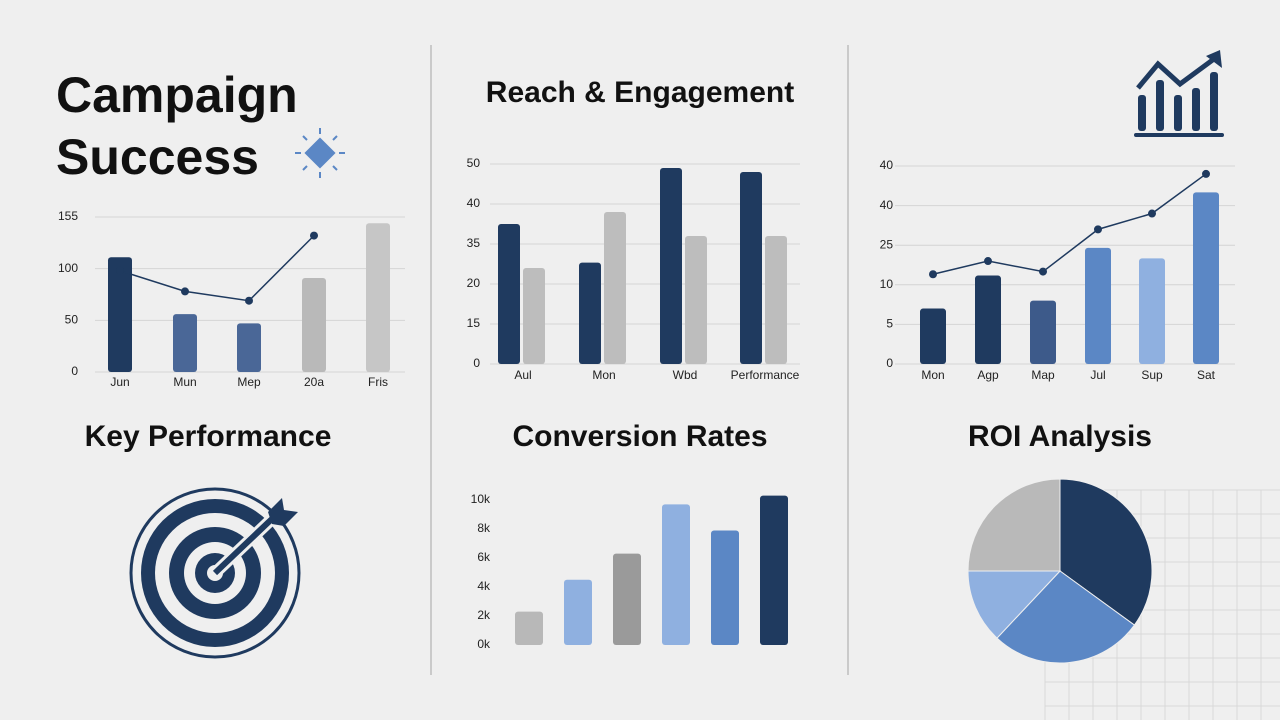  Describe the element at coordinates (765, 375) in the screenshot. I see `x-tick-label: Performance` at that location.